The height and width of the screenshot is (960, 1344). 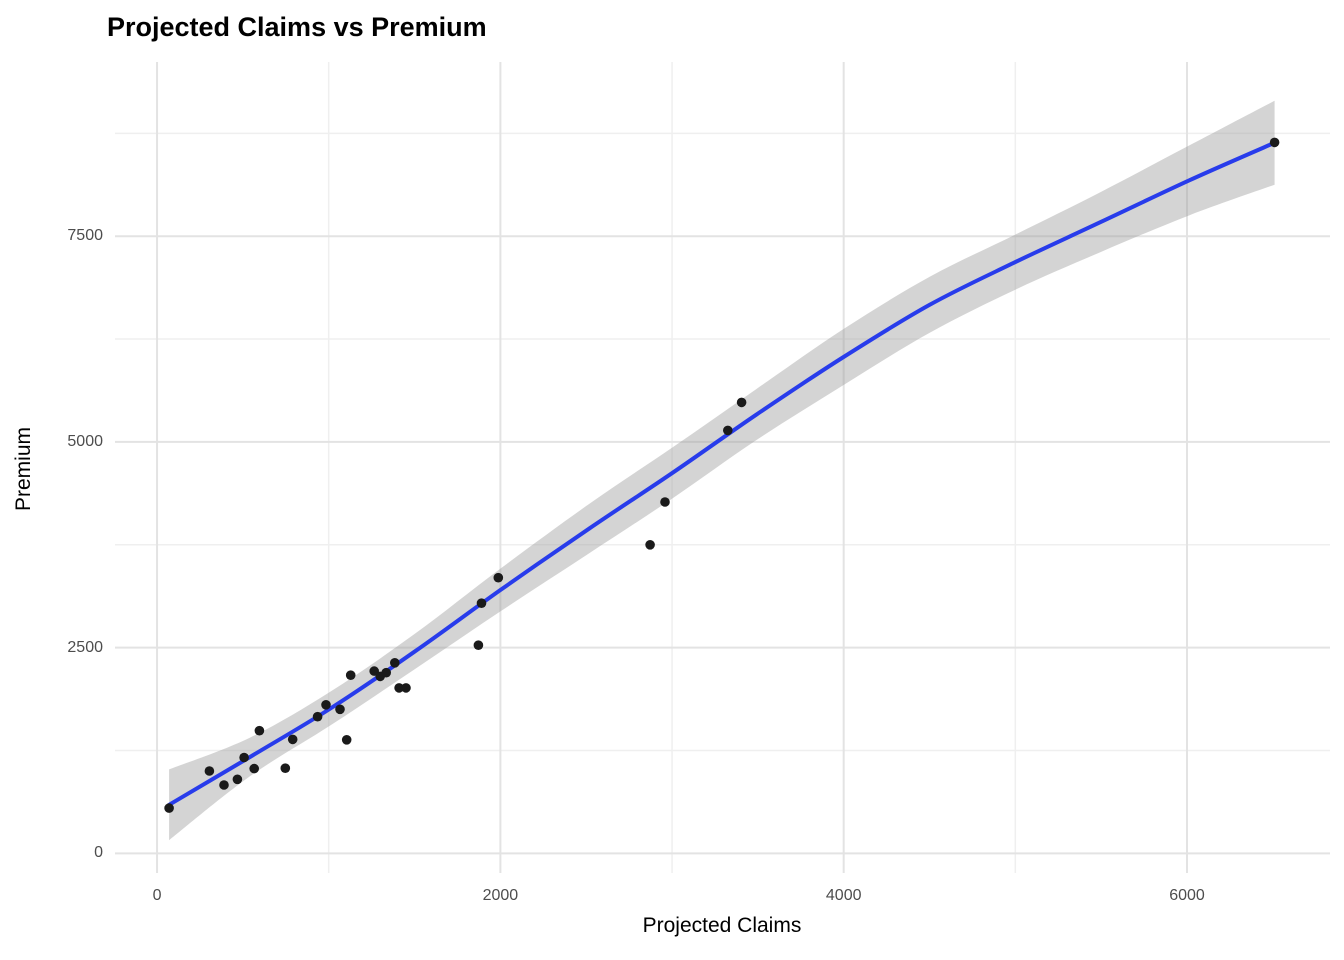 I want to click on y-tick-label: 0, so click(x=98, y=853).